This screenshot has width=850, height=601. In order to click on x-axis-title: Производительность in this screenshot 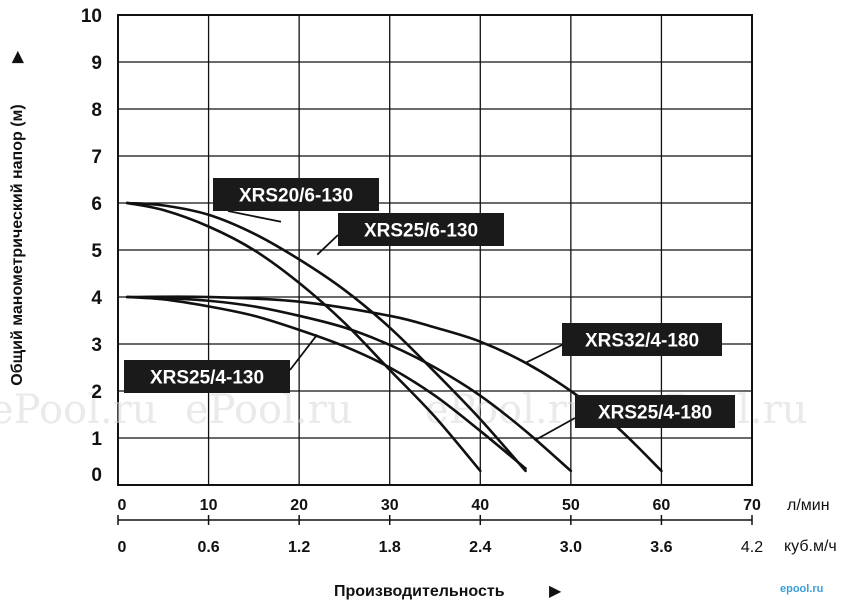, I will do `click(419, 591)`.